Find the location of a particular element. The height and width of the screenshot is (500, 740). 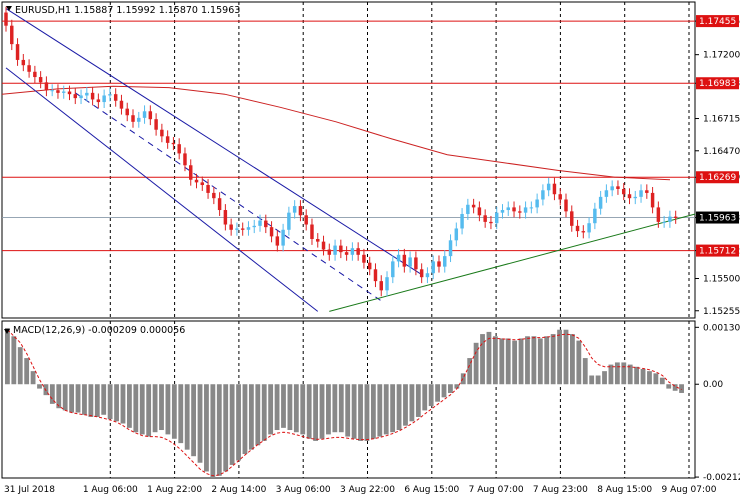

trend-line is located at coordinates (512, 262).